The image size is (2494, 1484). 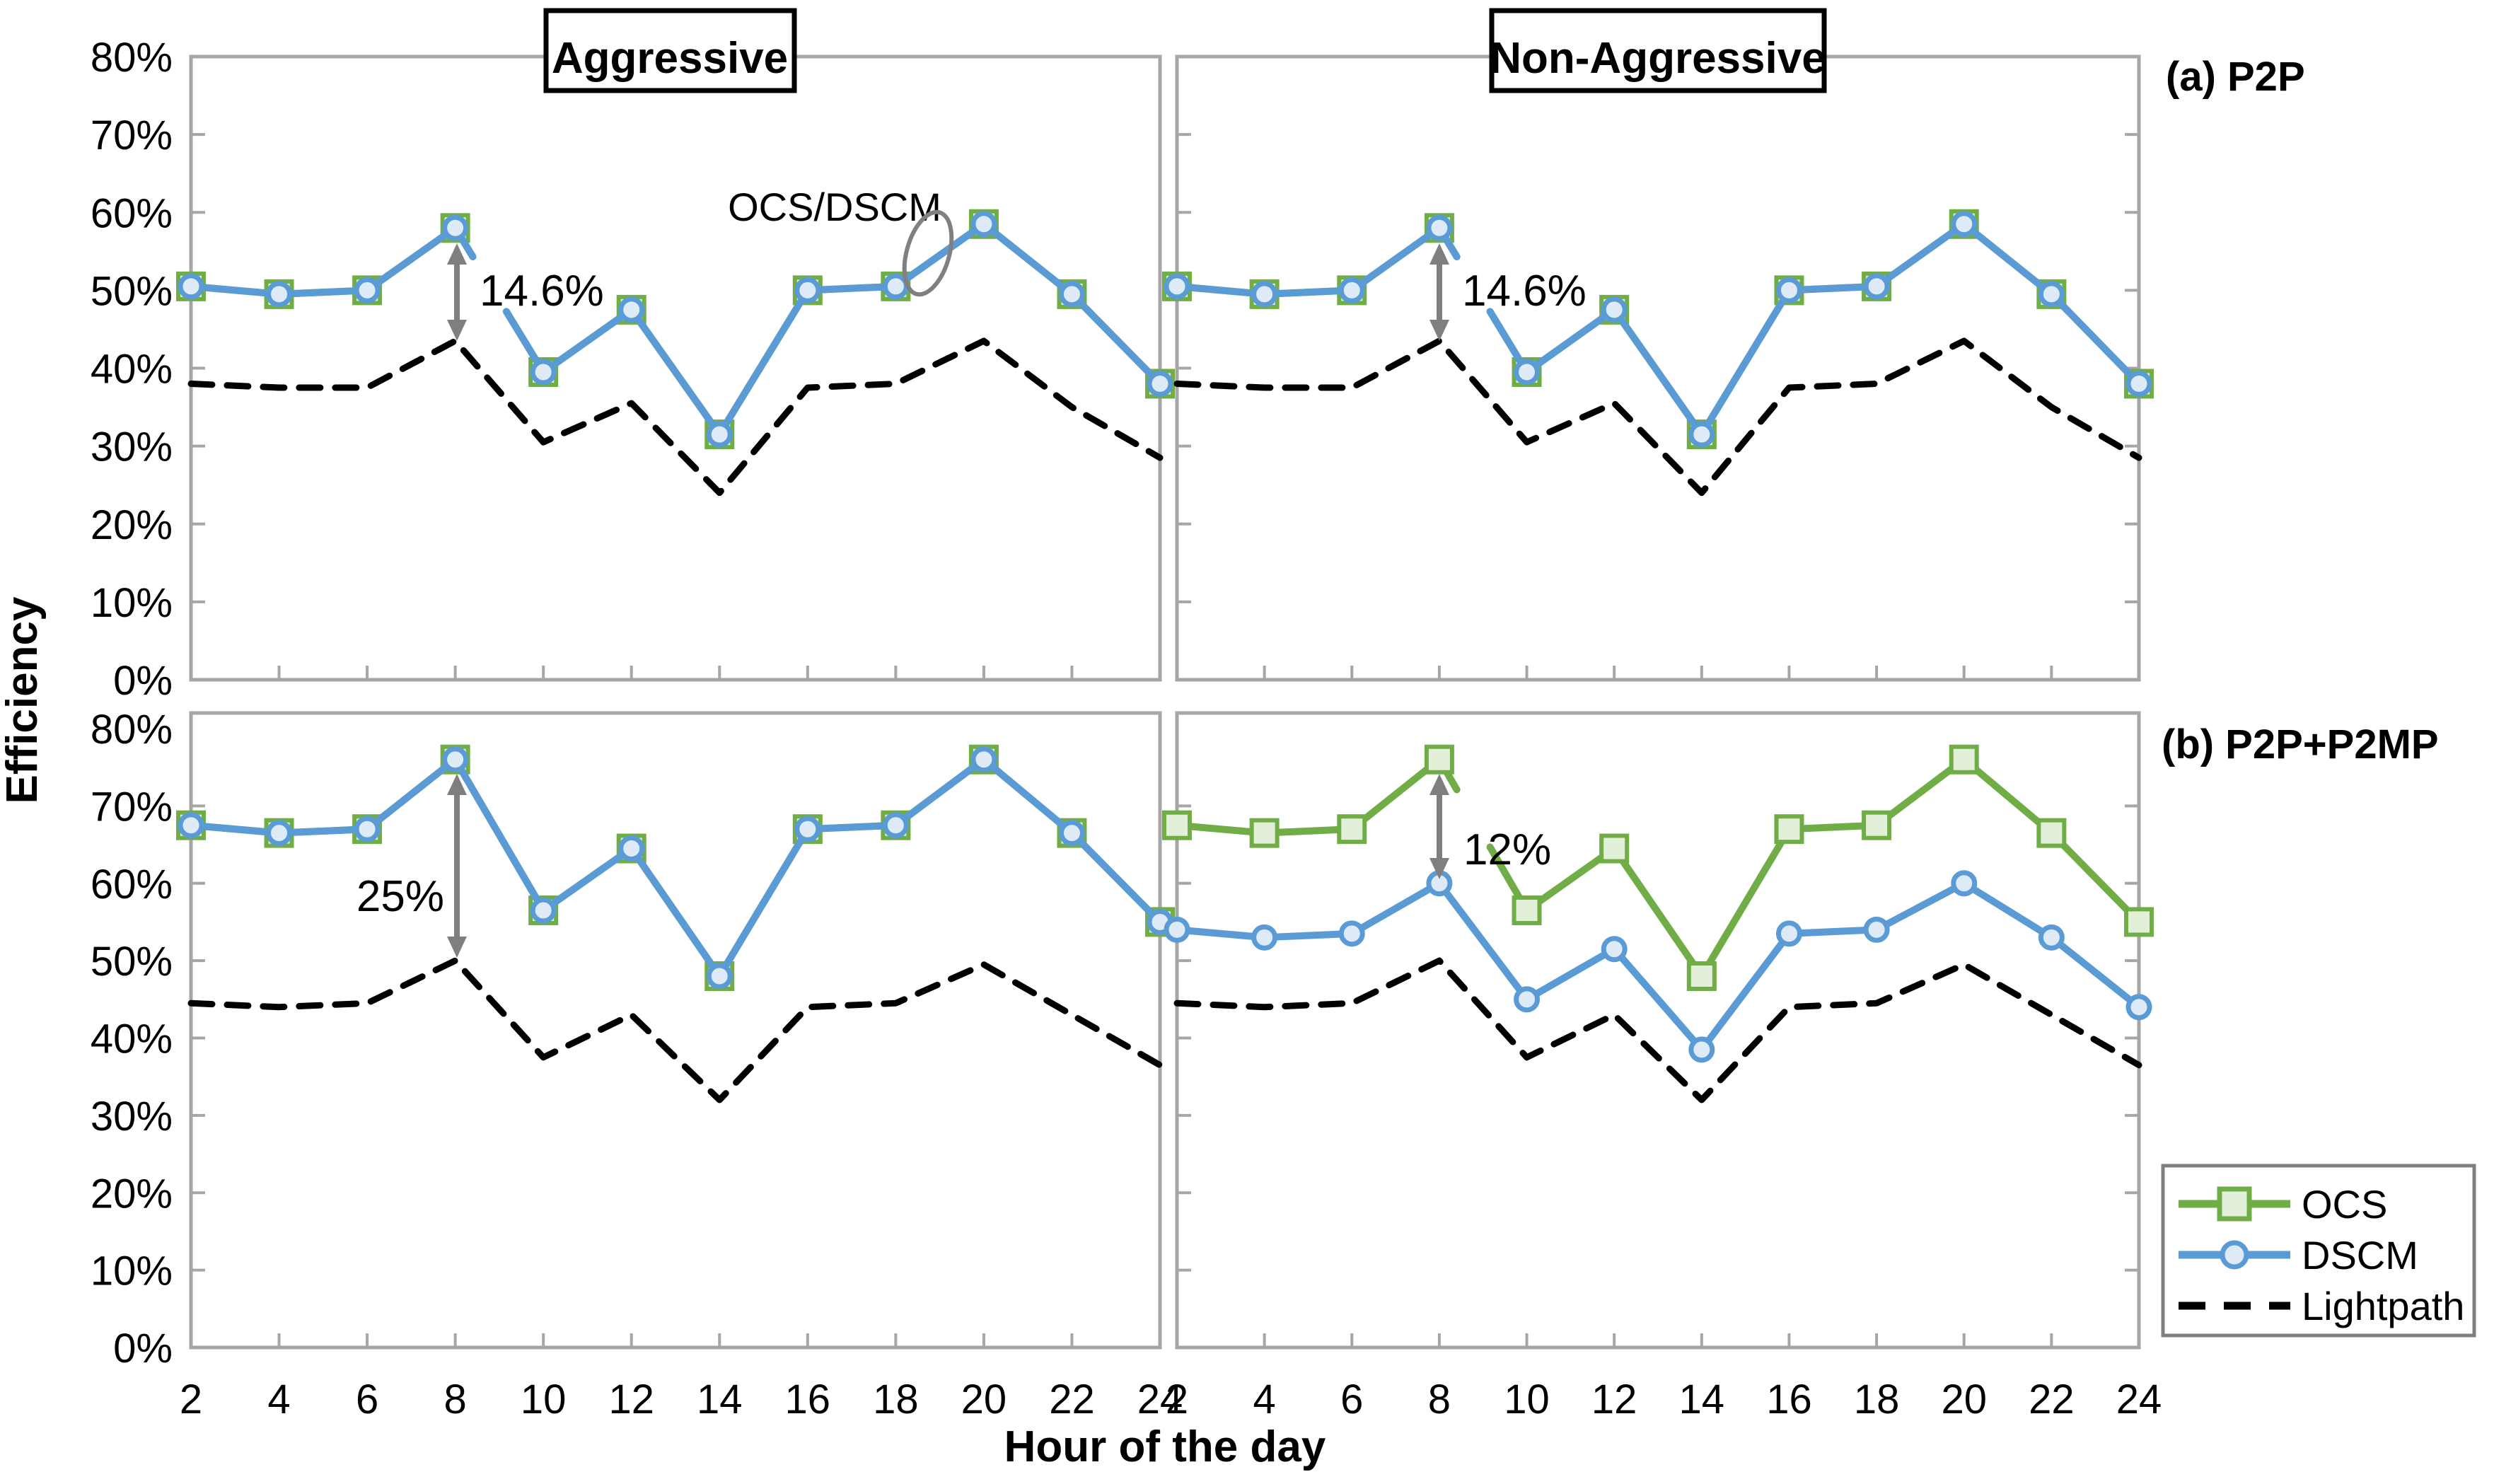 What do you see at coordinates (2300, 744) in the screenshot?
I see `row-label-p2p-p2mp: (b) P2P+P2MP` at bounding box center [2300, 744].